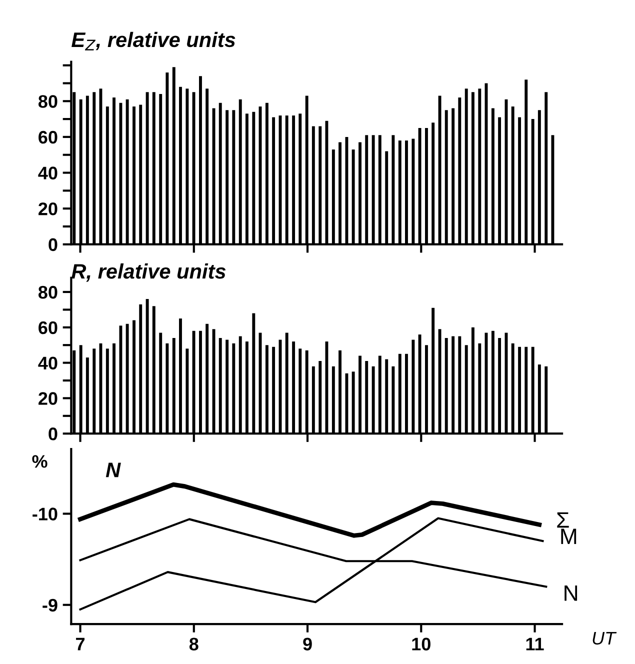 This screenshot has width=635, height=664. What do you see at coordinates (193, 644) in the screenshot?
I see `x-tick-label: 8` at bounding box center [193, 644].